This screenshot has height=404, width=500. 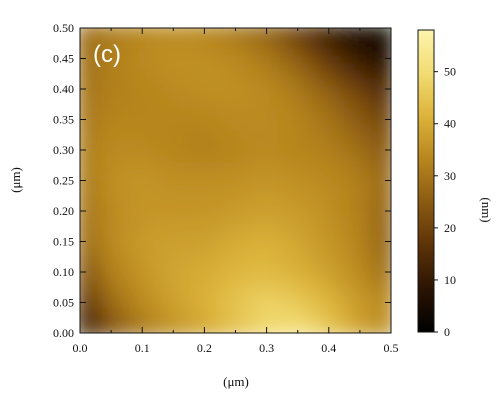 What do you see at coordinates (63, 242) in the screenshot?
I see `y-tick-label: 0.15` at bounding box center [63, 242].